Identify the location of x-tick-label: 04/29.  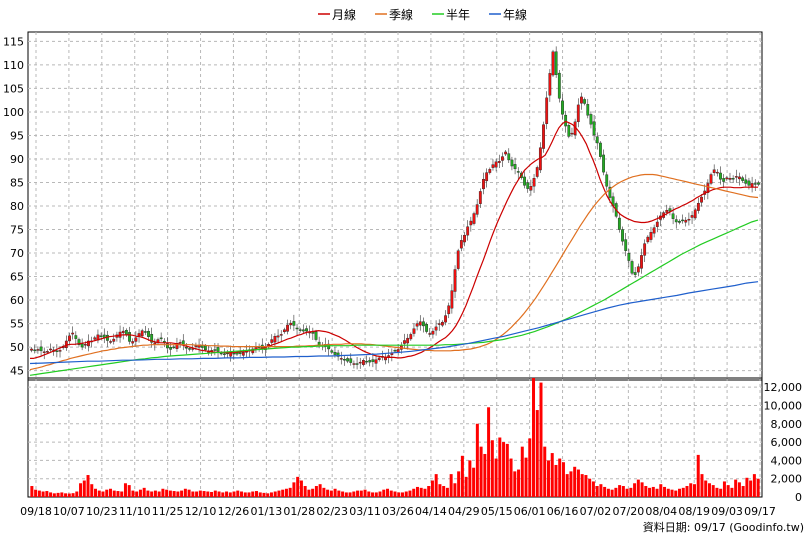
(464, 511).